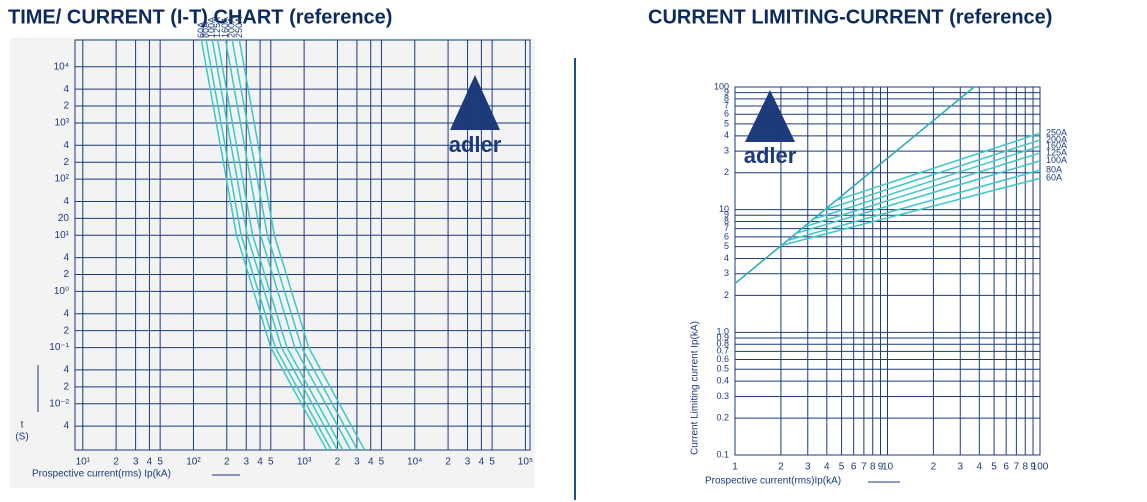  I want to click on logo-text: adler, so click(770, 155).